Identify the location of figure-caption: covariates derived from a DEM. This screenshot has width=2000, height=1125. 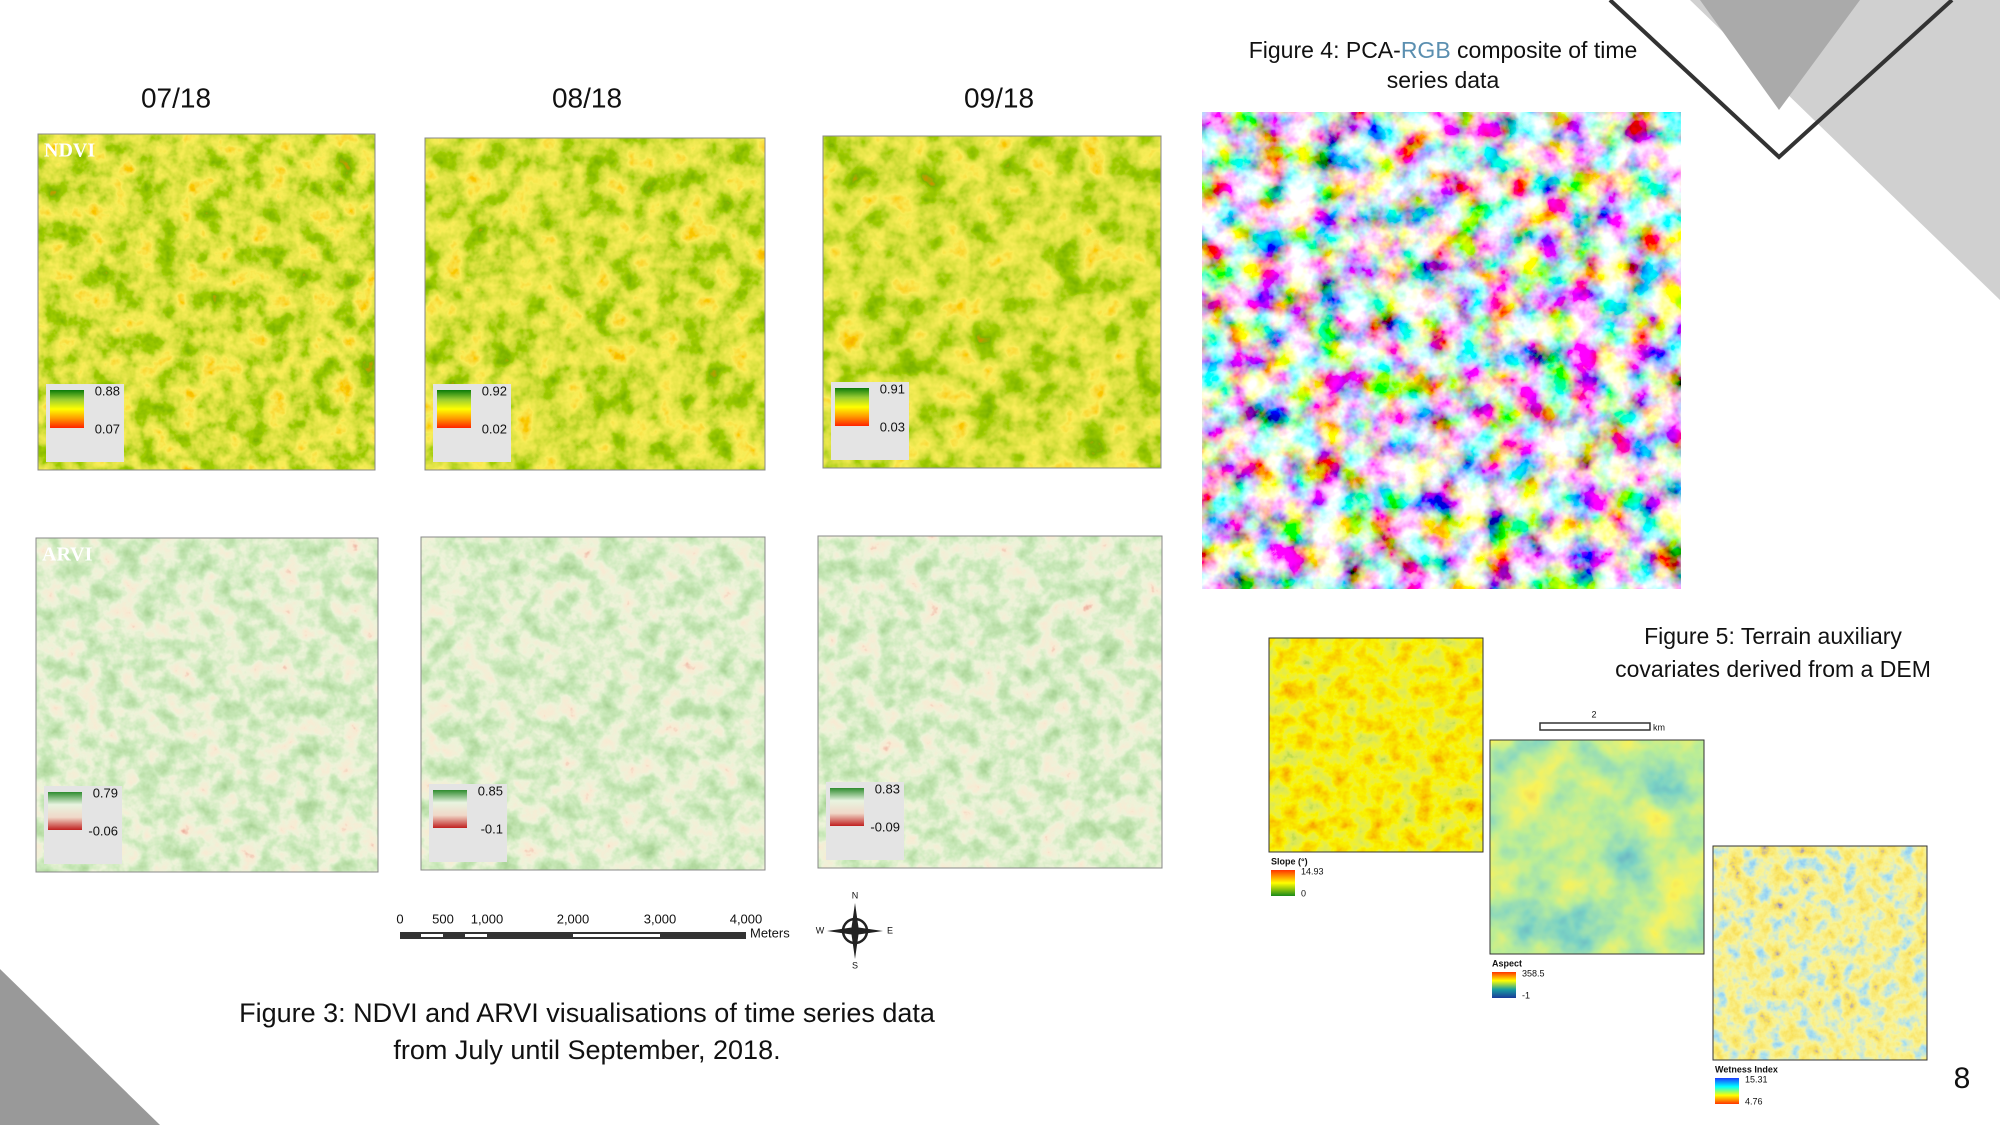
(1773, 669).